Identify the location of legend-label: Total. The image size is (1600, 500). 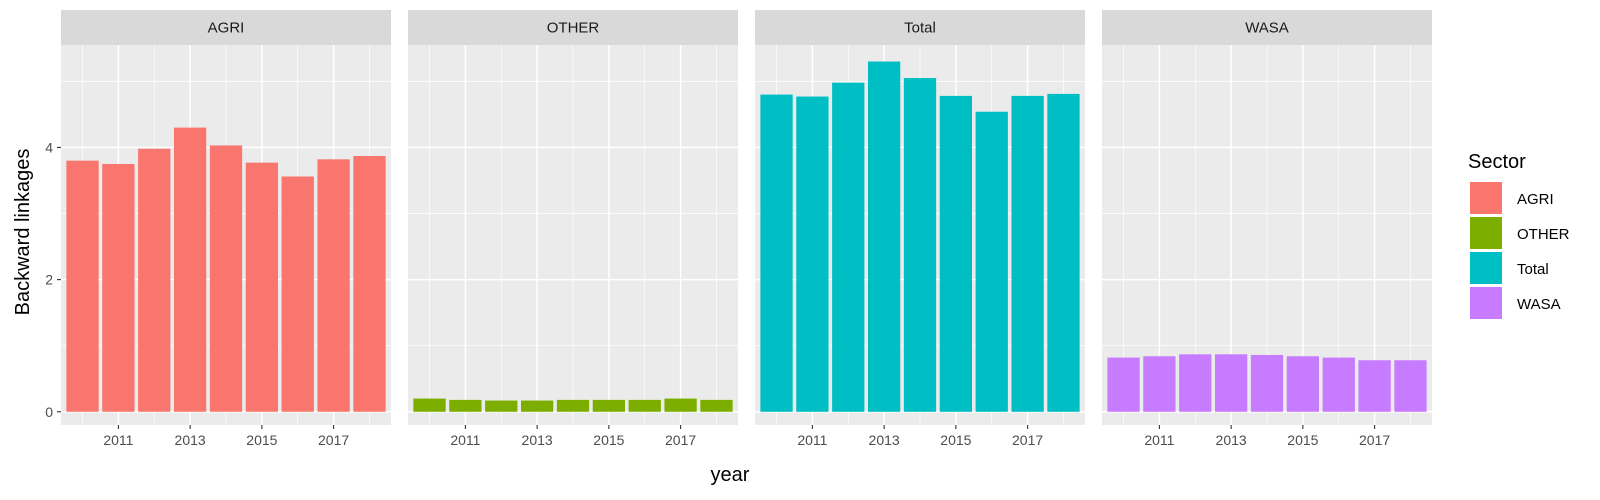
(1533, 269).